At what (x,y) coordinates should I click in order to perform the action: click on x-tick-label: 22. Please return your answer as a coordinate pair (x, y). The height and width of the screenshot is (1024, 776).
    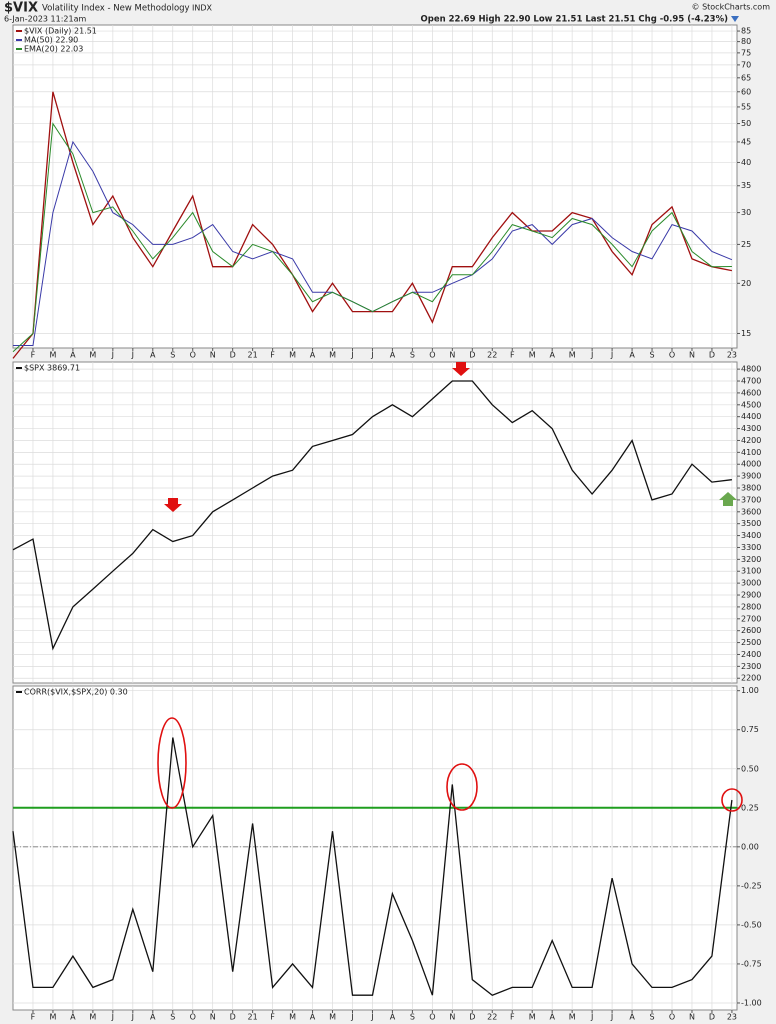
    Looking at the image, I should click on (492, 355).